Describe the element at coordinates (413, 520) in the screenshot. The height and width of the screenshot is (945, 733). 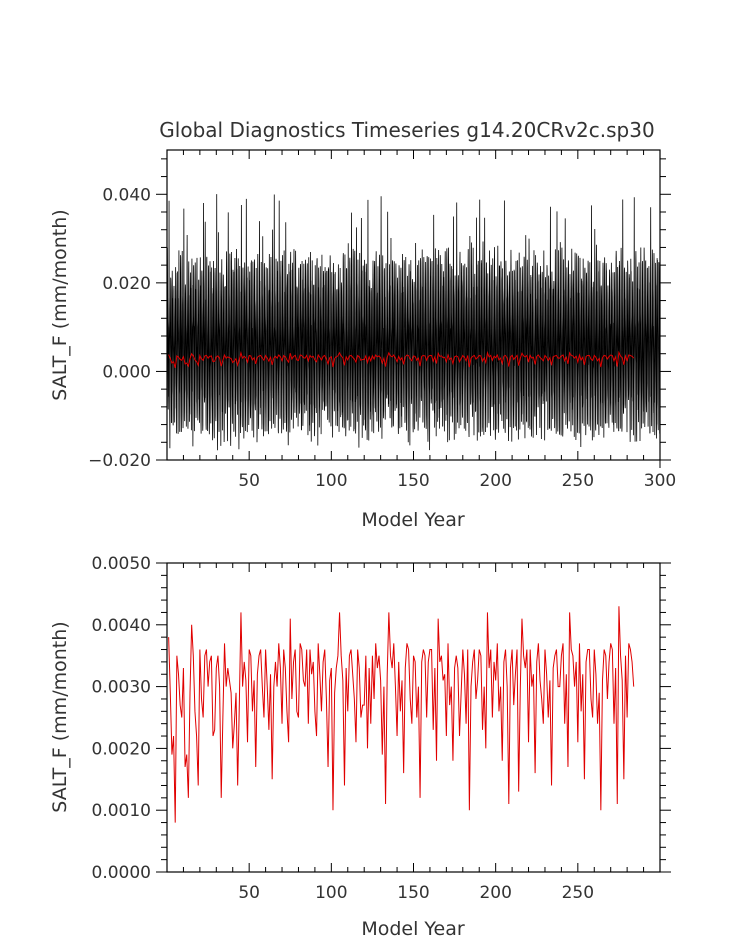
I see `top-x-axis-label: Model Year` at that location.